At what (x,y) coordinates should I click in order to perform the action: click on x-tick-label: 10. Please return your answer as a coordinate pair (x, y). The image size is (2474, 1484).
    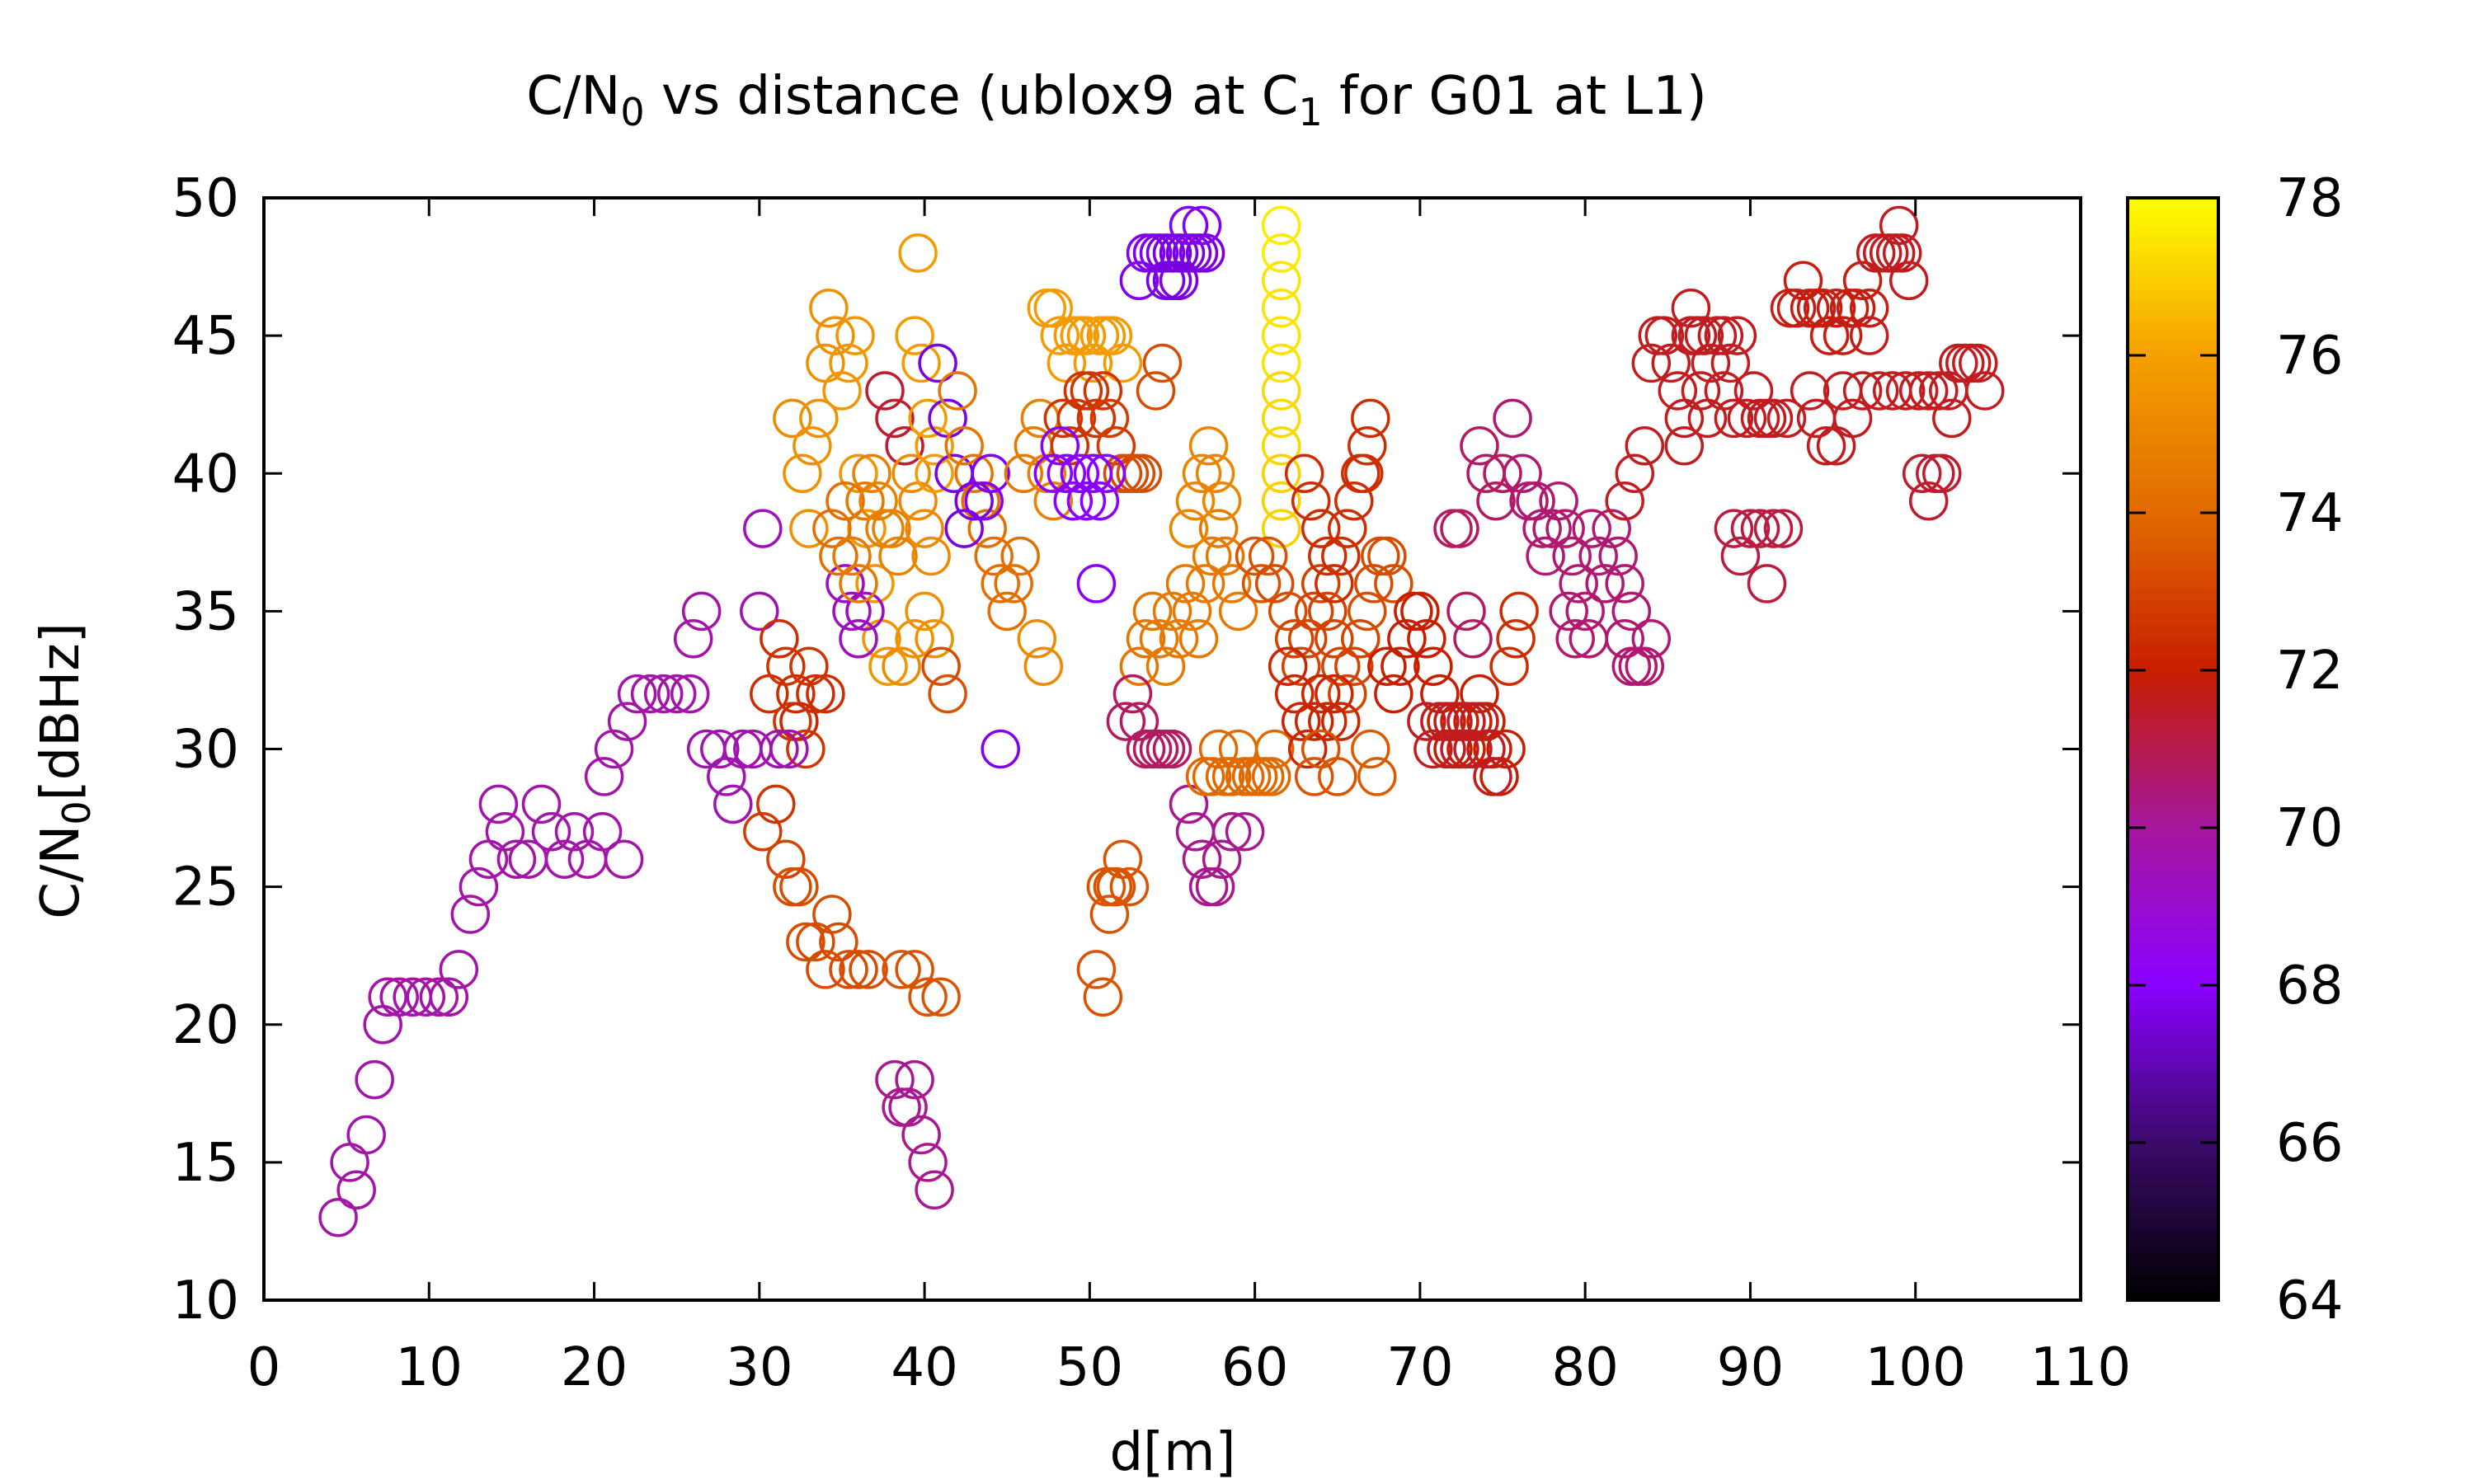
    Looking at the image, I should click on (429, 1367).